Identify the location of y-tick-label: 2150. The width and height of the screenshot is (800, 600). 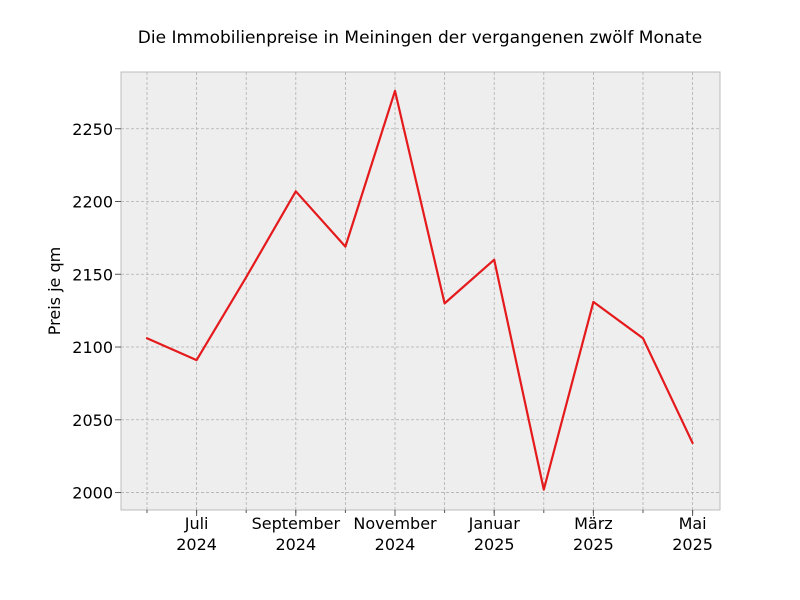
(92, 274).